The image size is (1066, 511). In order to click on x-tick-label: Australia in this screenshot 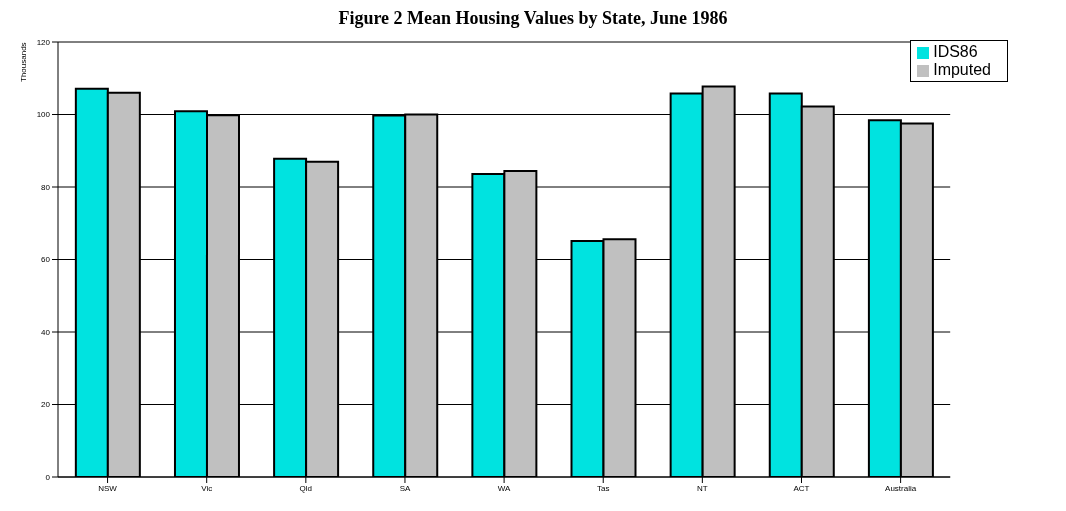, I will do `click(901, 488)`.